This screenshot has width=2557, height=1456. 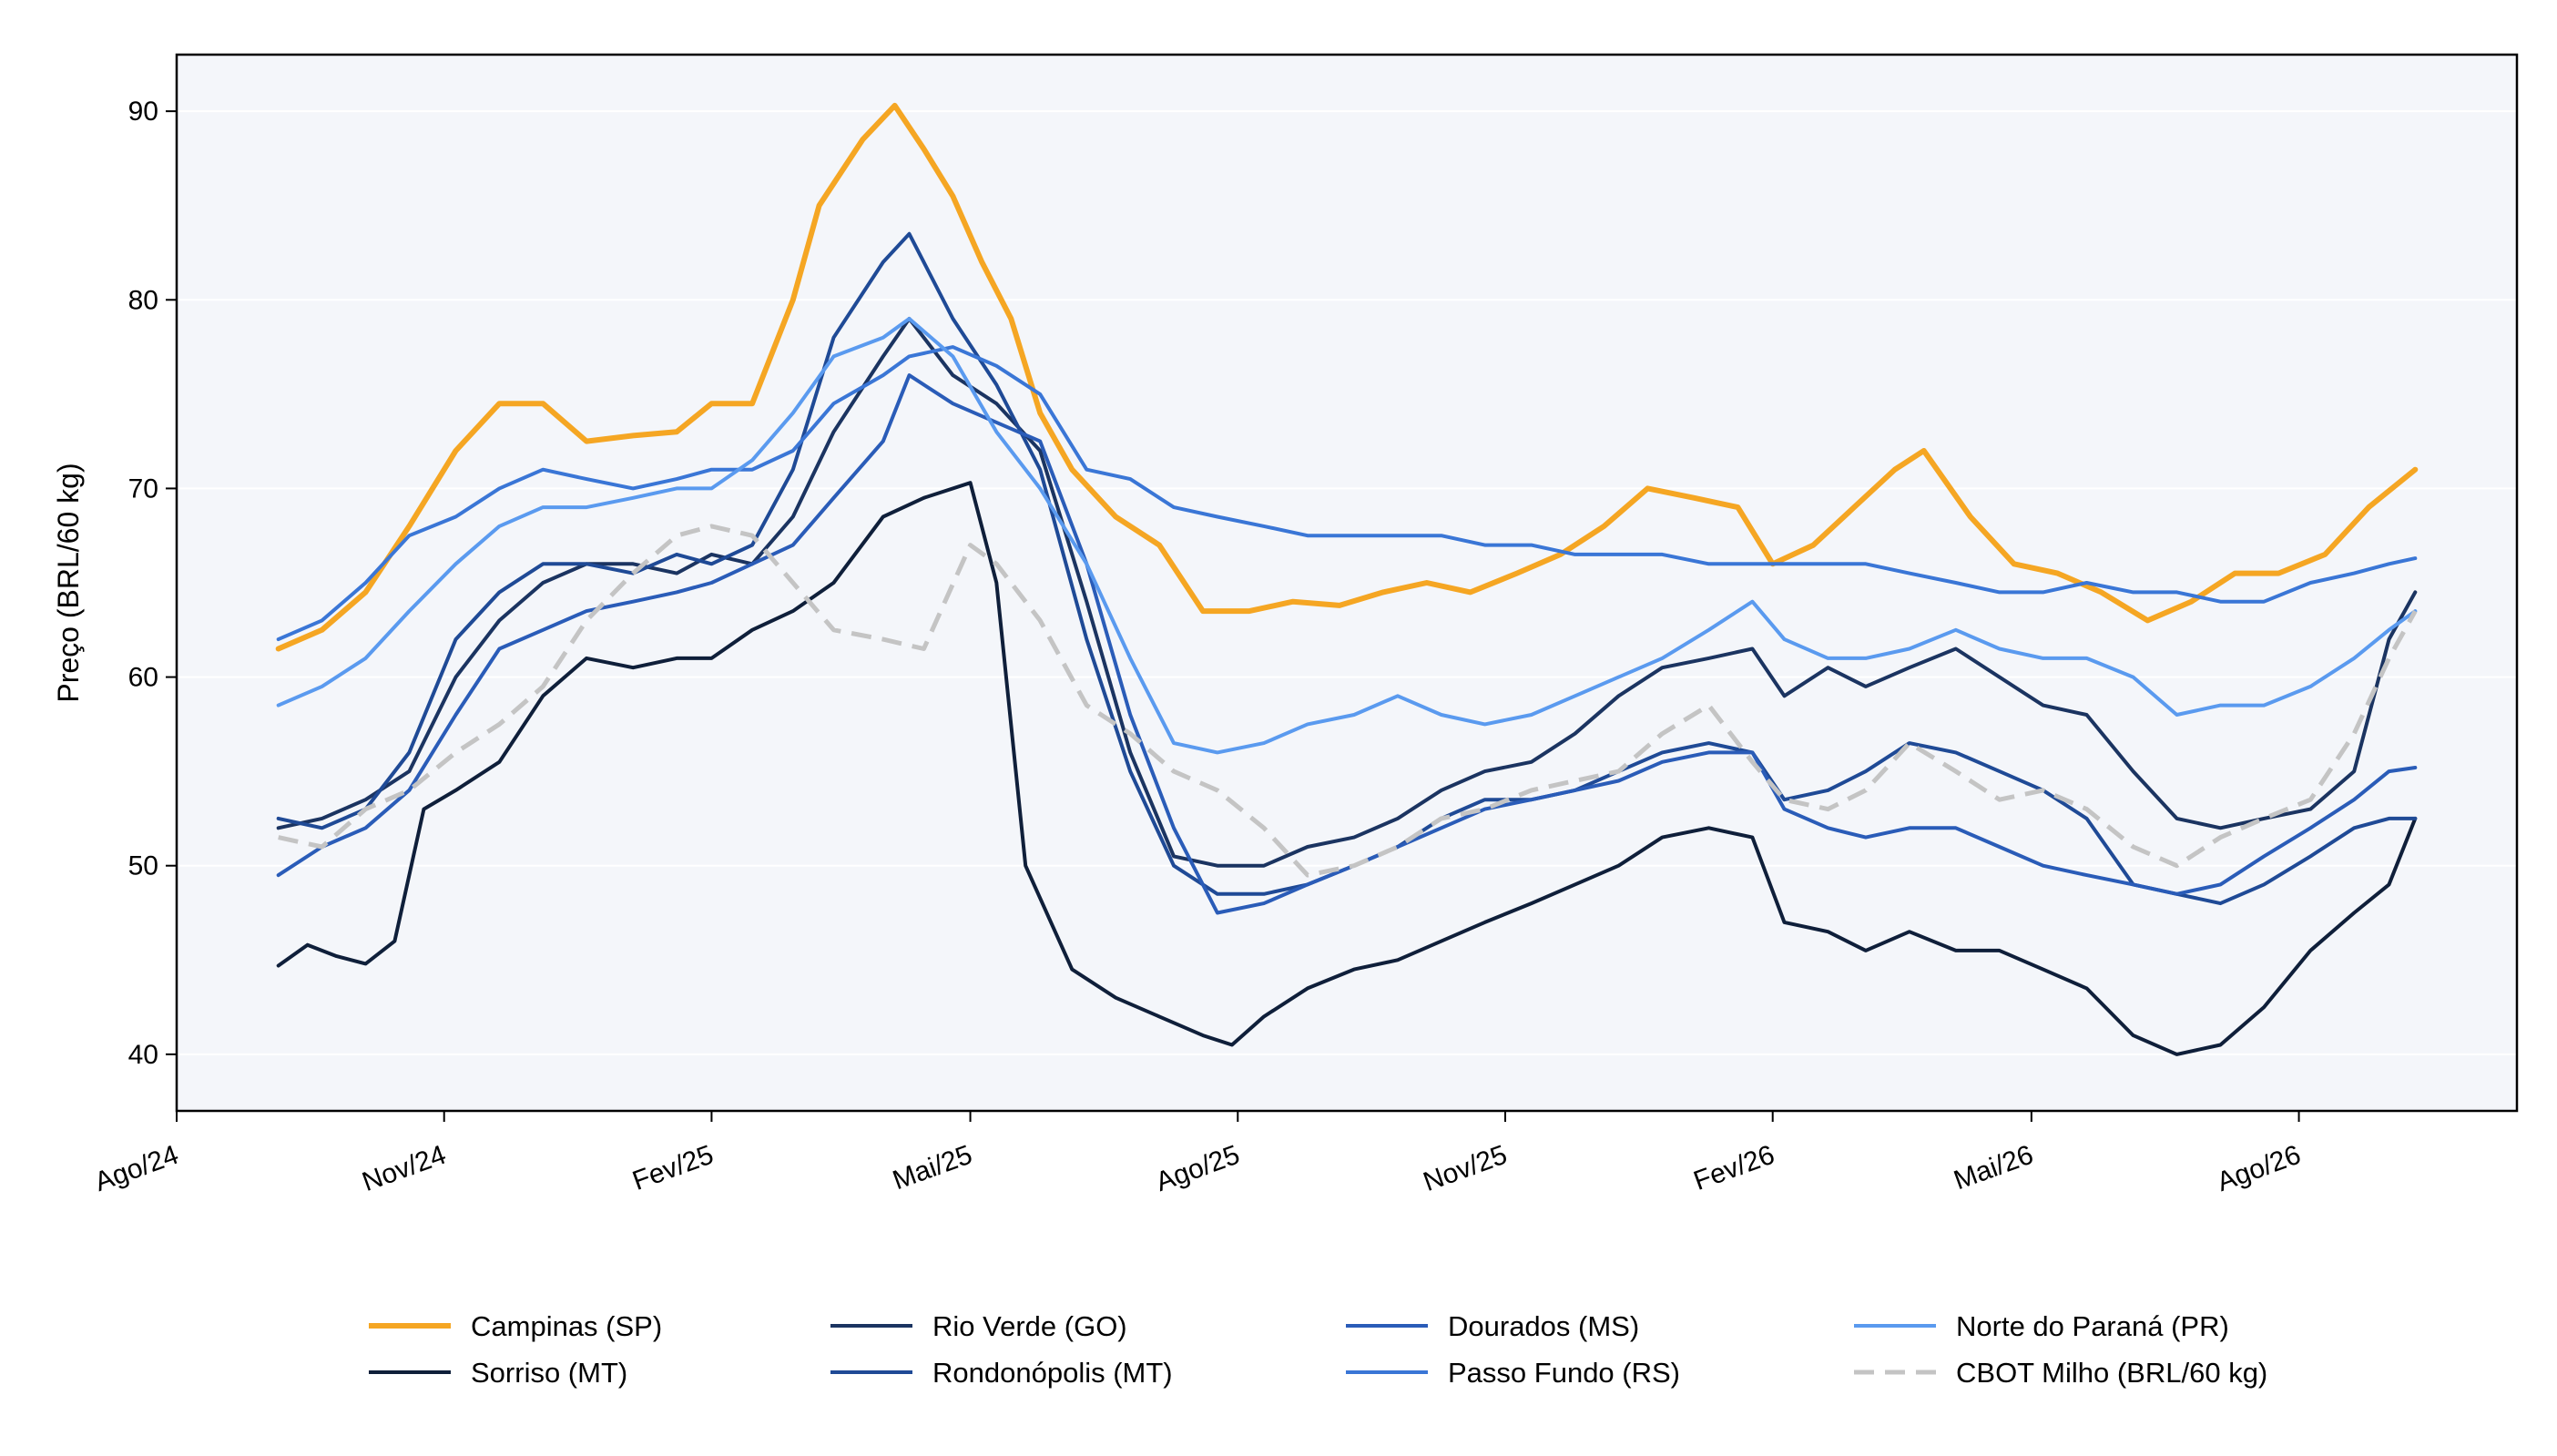 What do you see at coordinates (143, 112) in the screenshot?
I see `y-tick-label: 90` at bounding box center [143, 112].